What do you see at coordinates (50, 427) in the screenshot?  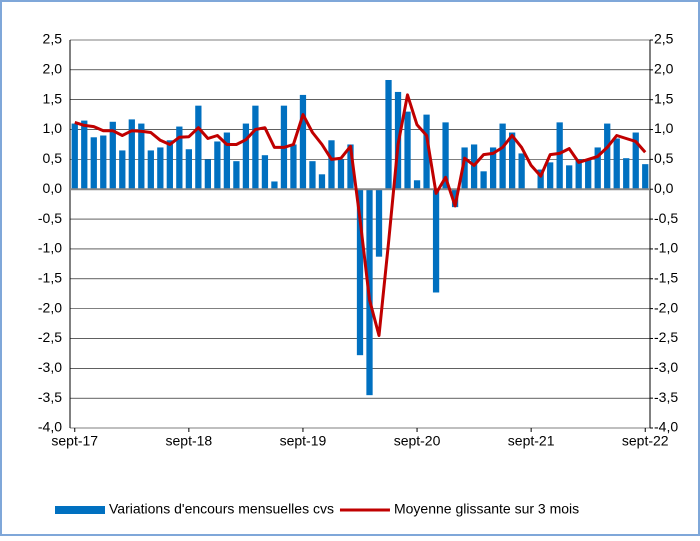 I see `y-tick-label: -4,0` at bounding box center [50, 427].